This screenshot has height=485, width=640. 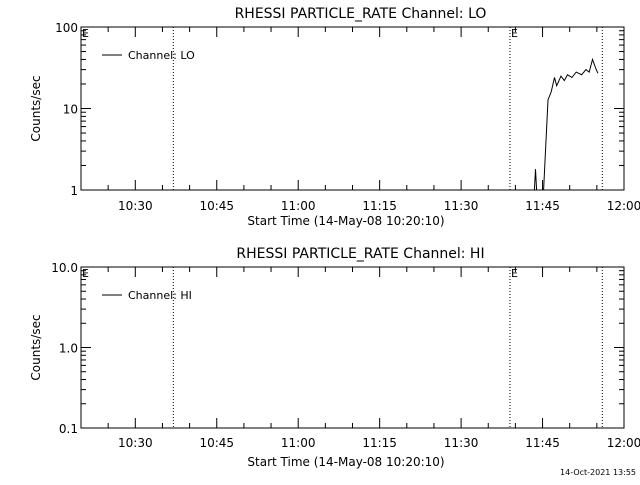 I want to click on y-tick-label: 0.1, so click(x=68, y=429).